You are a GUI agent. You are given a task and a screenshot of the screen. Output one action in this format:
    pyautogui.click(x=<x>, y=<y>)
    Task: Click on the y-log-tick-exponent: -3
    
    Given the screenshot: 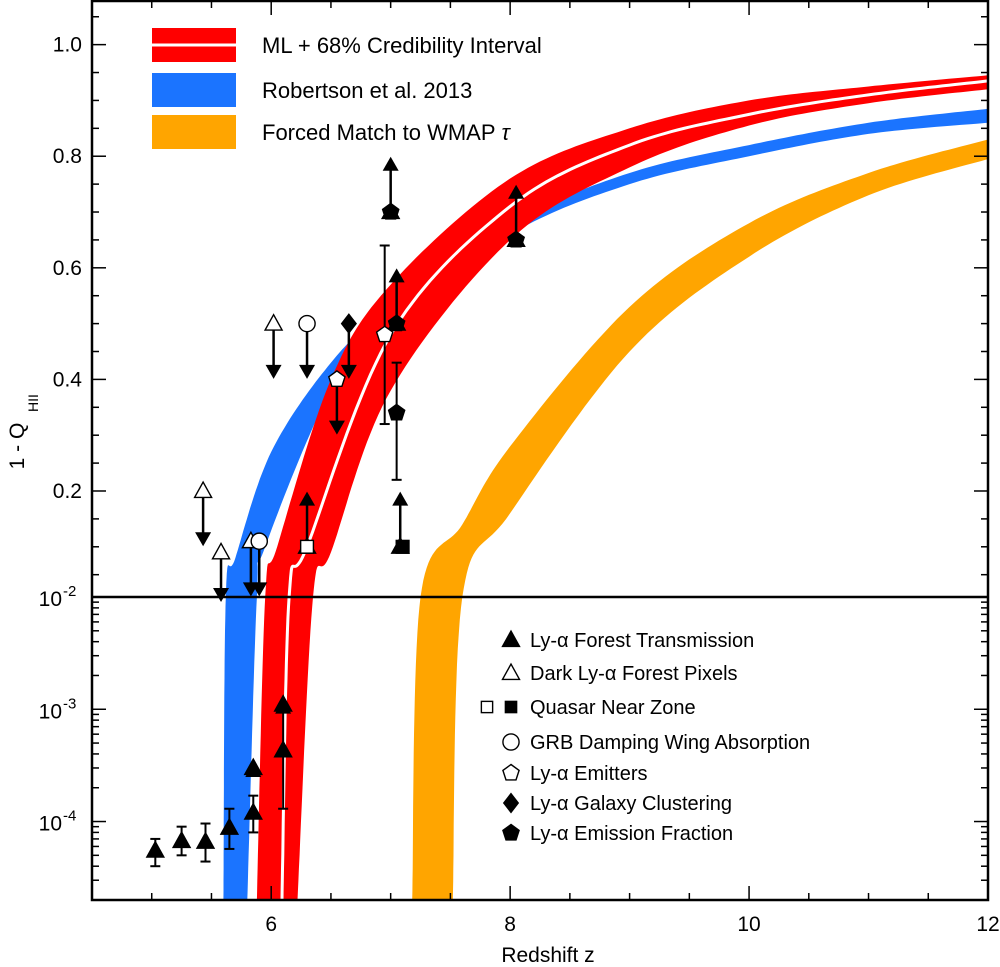 What is the action you would take?
    pyautogui.click(x=69, y=703)
    